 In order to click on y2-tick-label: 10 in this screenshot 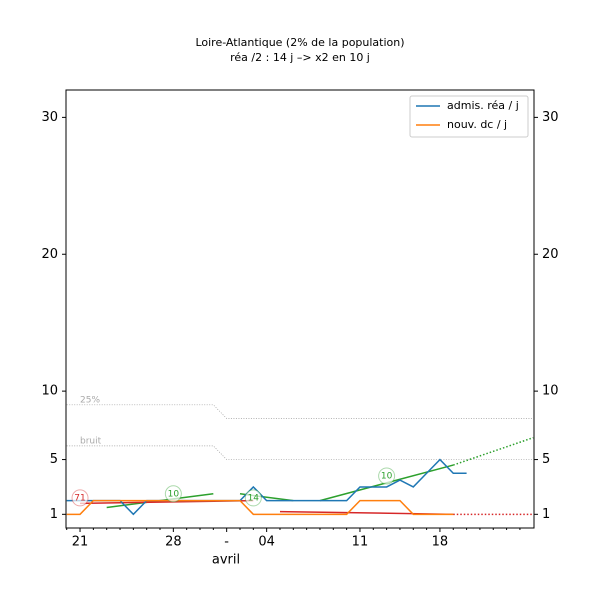, I will do `click(550, 391)`.